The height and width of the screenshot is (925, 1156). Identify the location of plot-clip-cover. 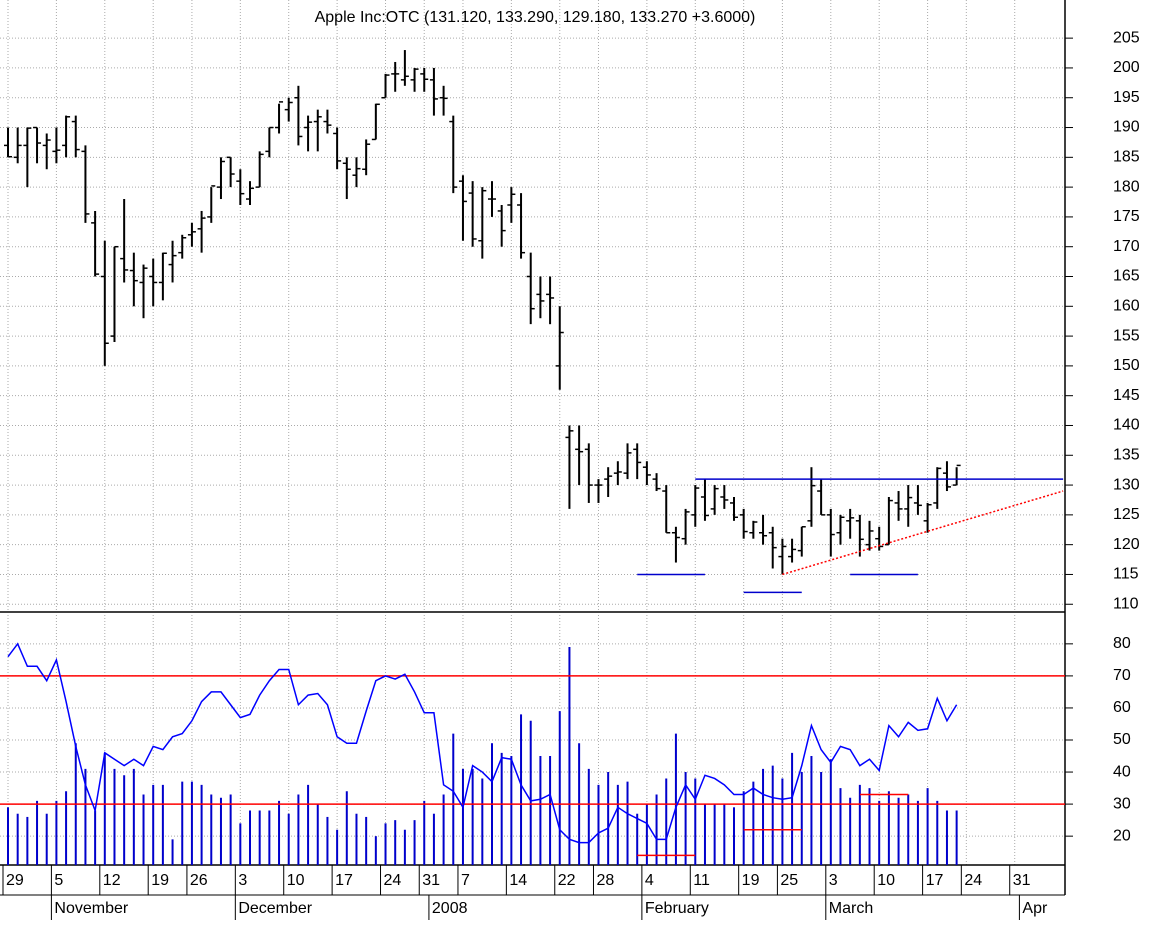
(1111, 907).